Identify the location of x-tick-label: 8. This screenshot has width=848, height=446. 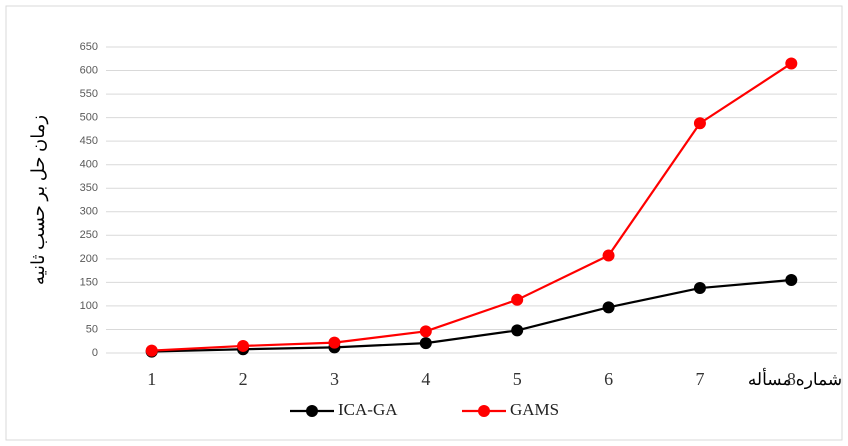
(791, 379).